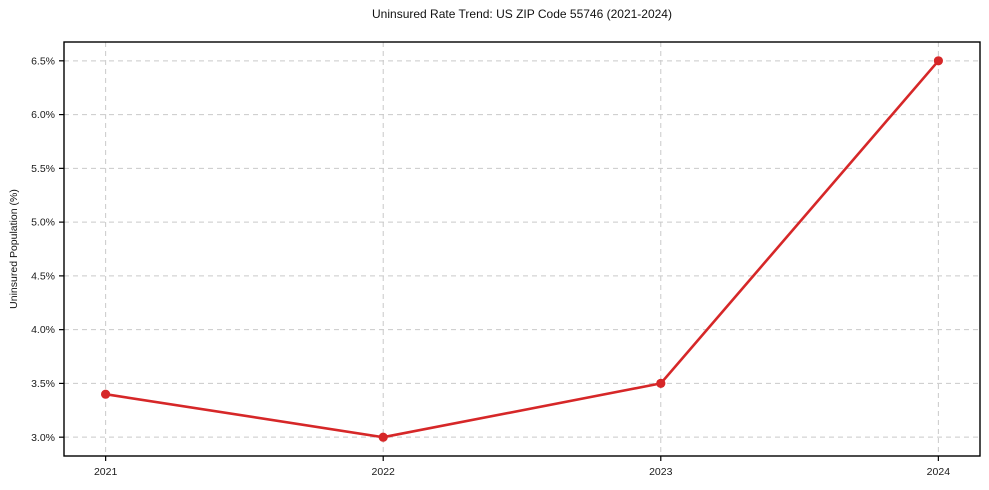 The image size is (989, 490). What do you see at coordinates (661, 472) in the screenshot?
I see `x-tick-label: 2023` at bounding box center [661, 472].